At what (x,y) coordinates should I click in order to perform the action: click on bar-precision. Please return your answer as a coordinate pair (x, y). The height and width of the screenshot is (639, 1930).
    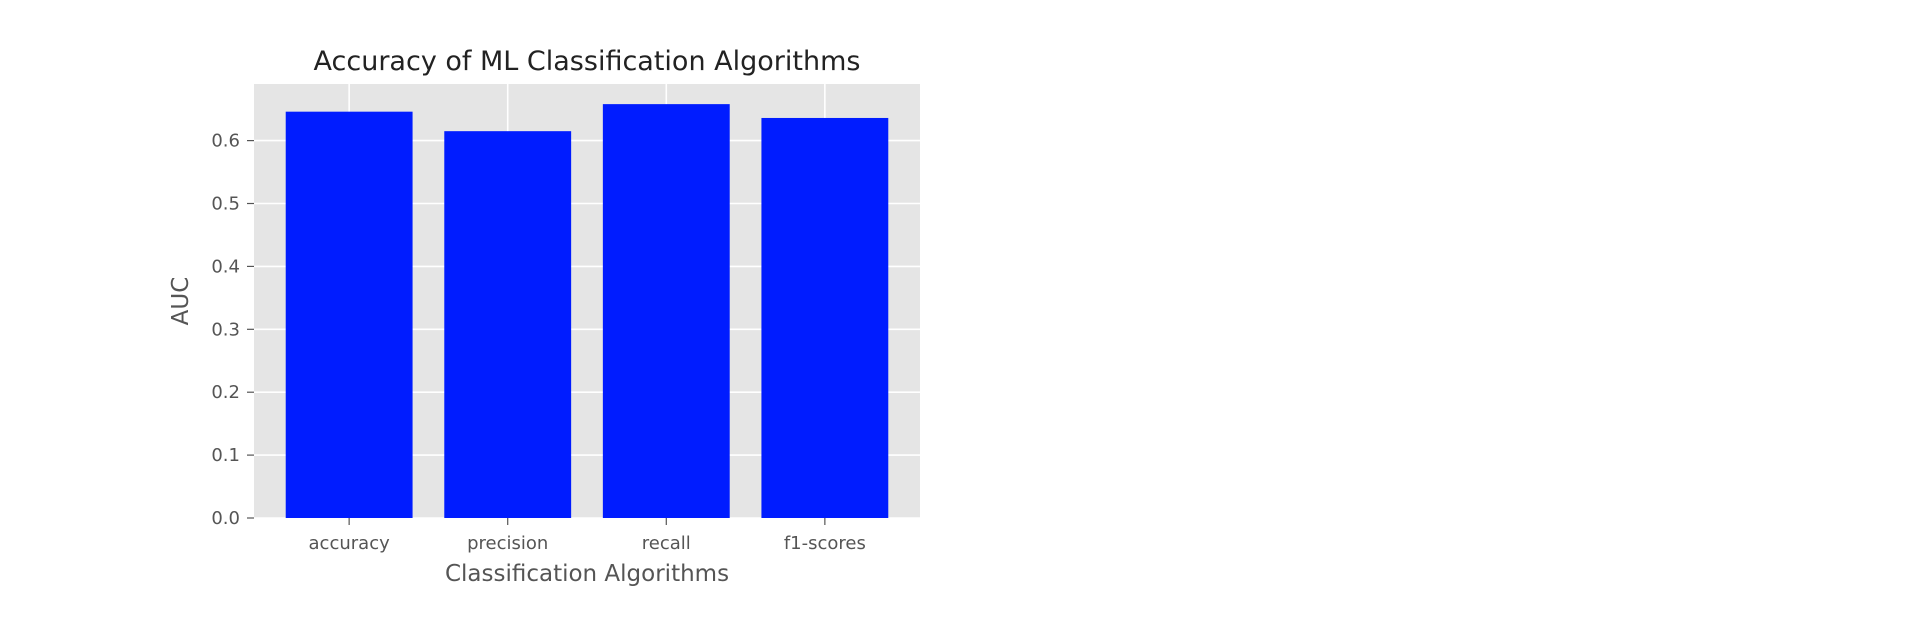
    Looking at the image, I should click on (508, 324).